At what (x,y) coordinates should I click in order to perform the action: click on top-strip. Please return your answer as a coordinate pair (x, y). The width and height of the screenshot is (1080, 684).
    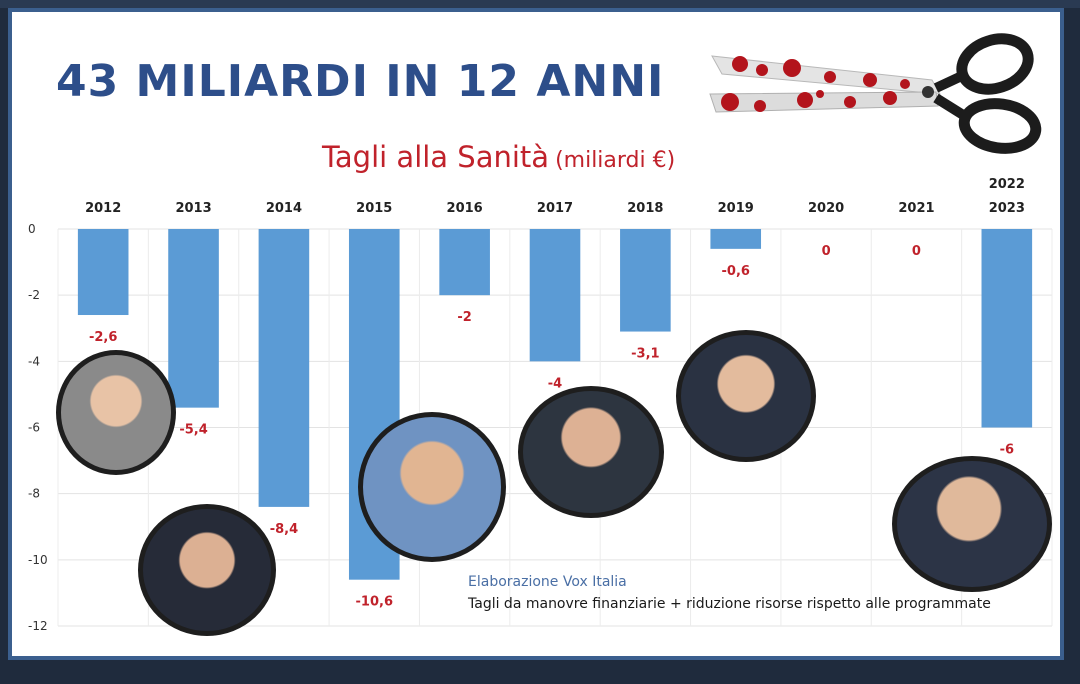
    Looking at the image, I should click on (540, 4).